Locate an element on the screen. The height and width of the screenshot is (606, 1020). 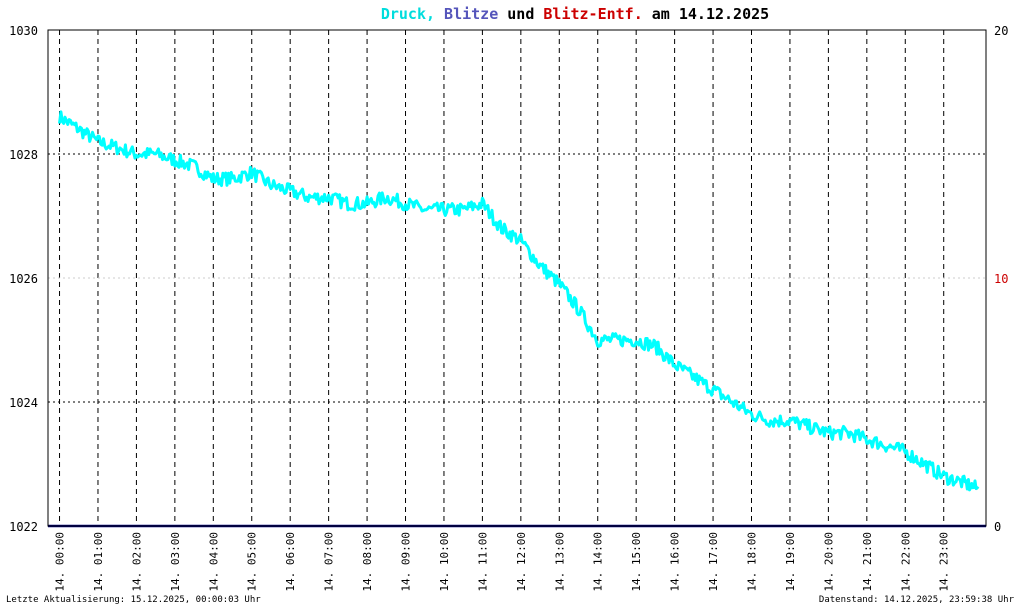
x-tick-label: 14. 16:00 is located at coordinates (675, 562).